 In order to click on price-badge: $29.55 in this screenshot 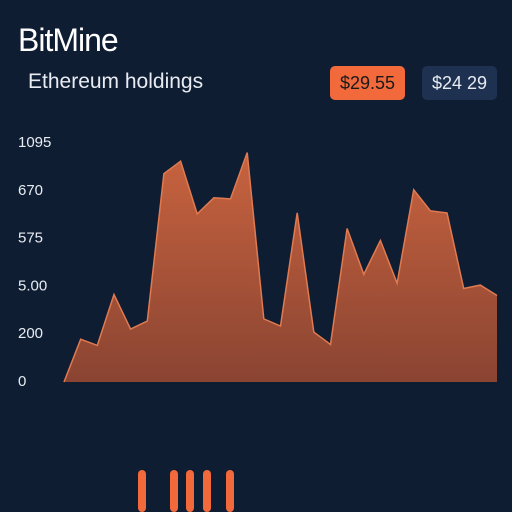, I will do `click(368, 83)`.